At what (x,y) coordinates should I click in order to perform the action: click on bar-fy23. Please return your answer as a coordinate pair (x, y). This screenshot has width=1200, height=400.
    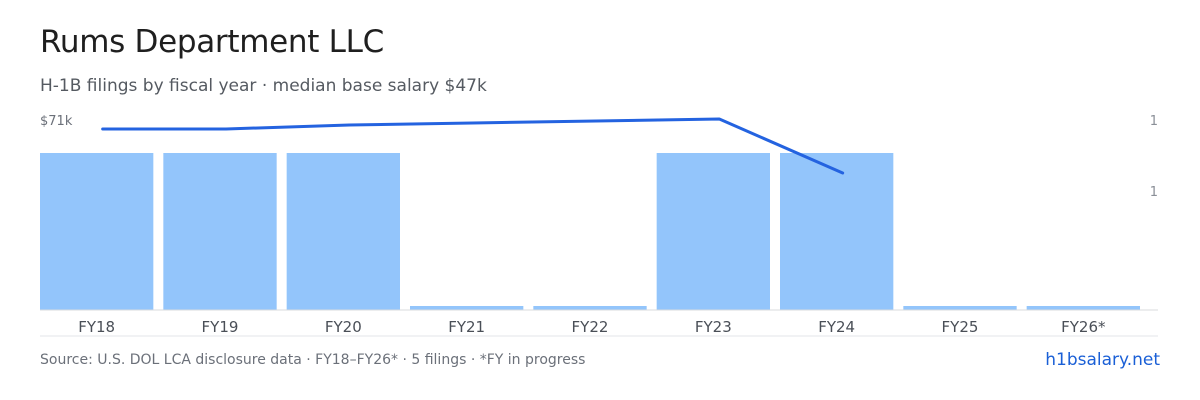
    Looking at the image, I should click on (713, 231).